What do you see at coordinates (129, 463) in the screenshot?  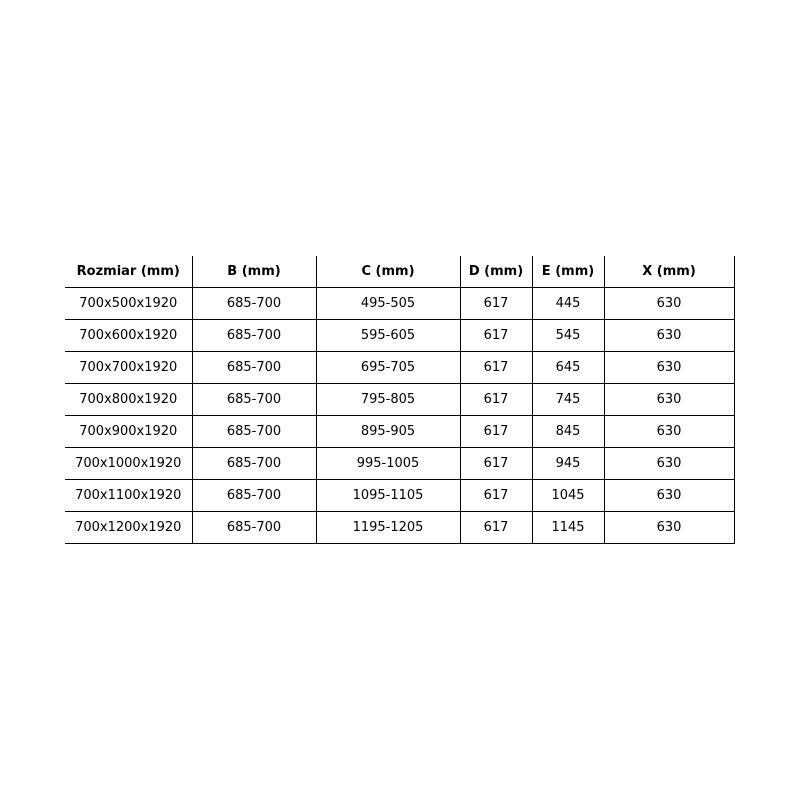 I see `table-cell: 700x1000x1920` at bounding box center [129, 463].